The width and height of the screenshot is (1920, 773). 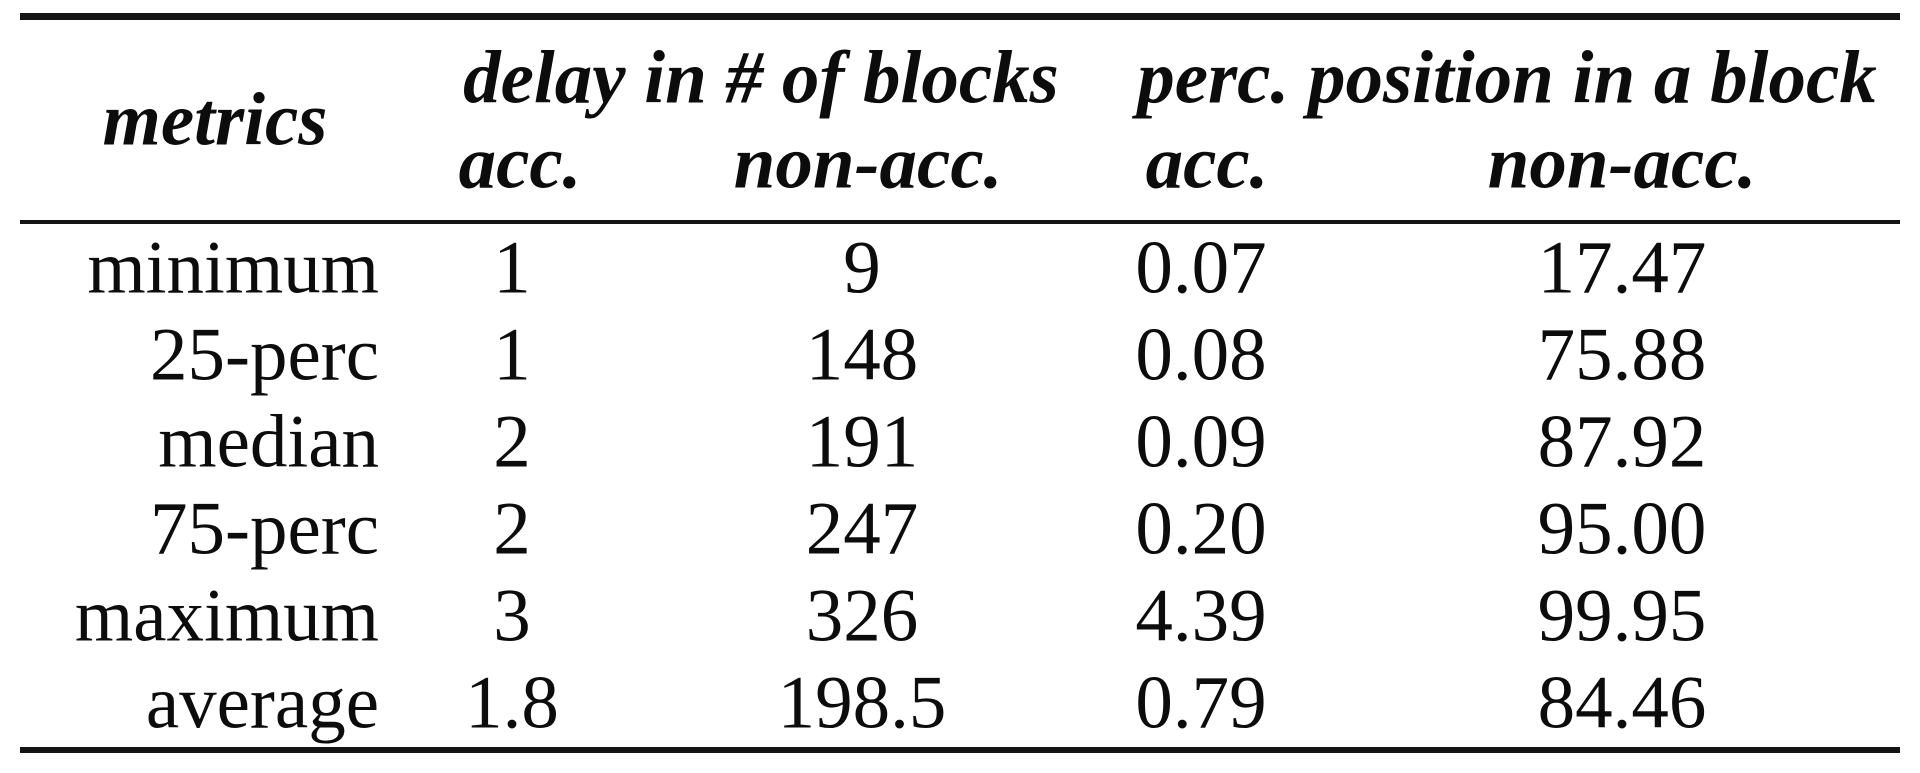 What do you see at coordinates (1622, 442) in the screenshot?
I see `perc-non-acc-cell: 87.92` at bounding box center [1622, 442].